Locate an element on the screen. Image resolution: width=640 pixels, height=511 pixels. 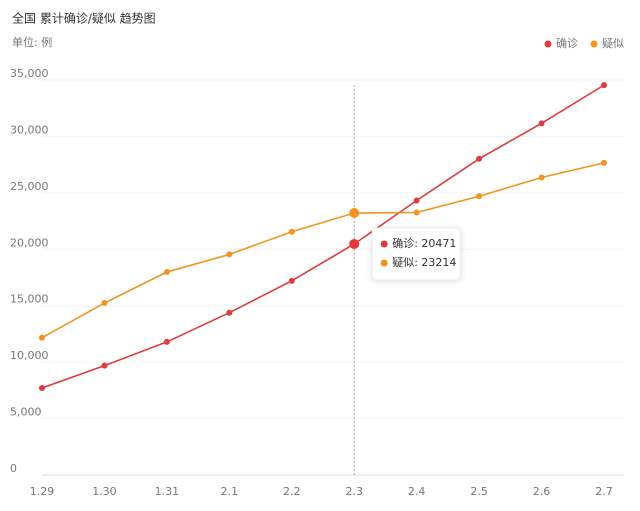
tooltip-text: 疑似: 23214 is located at coordinates (424, 262).